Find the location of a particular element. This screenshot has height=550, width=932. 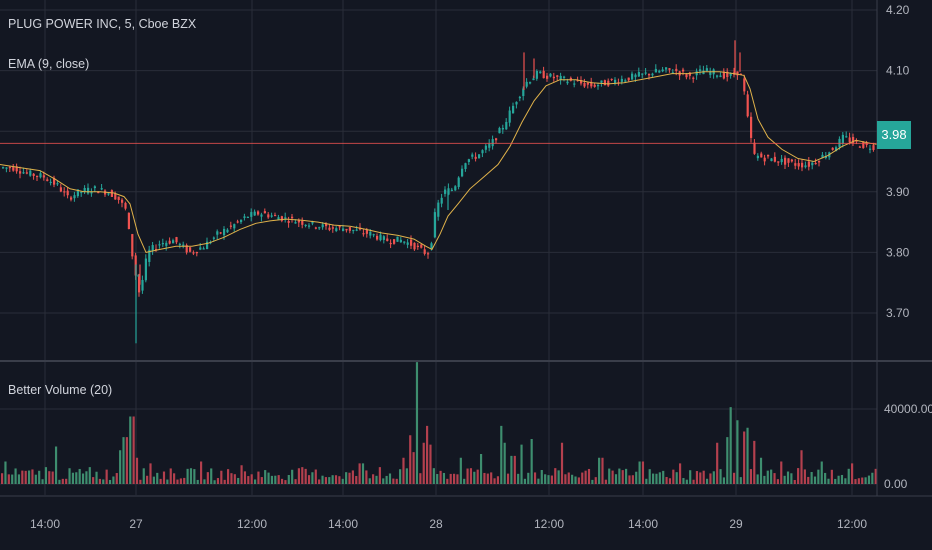

symbol-title: PLUG POWER INC, 5, Cboe BZX is located at coordinates (102, 24).